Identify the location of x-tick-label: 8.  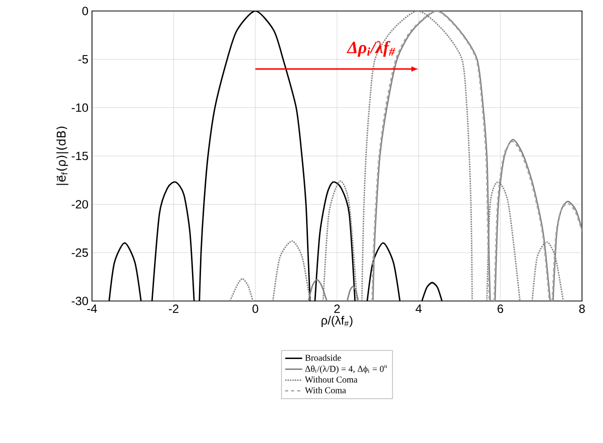
(582, 308).